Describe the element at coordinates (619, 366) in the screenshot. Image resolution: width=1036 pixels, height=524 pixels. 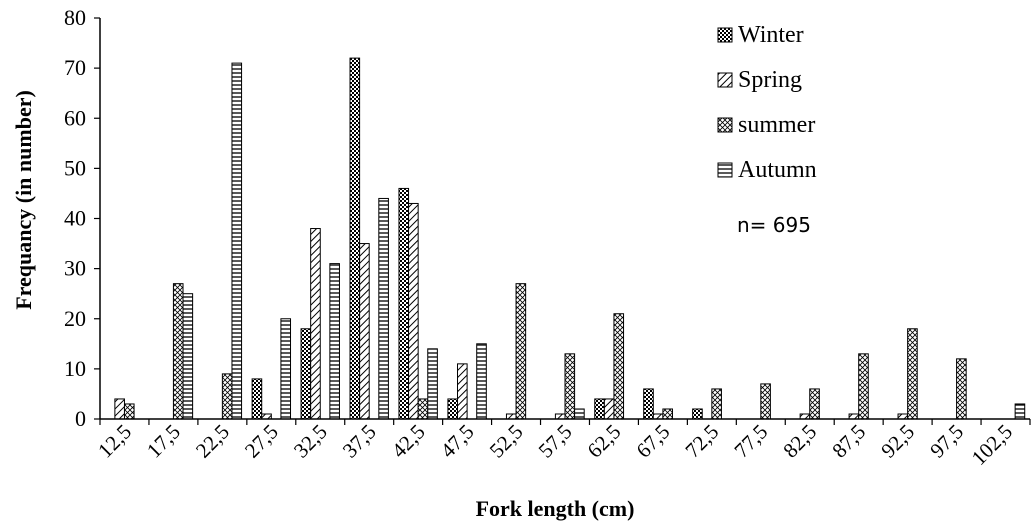
I see `bar-summer-62,5` at that location.